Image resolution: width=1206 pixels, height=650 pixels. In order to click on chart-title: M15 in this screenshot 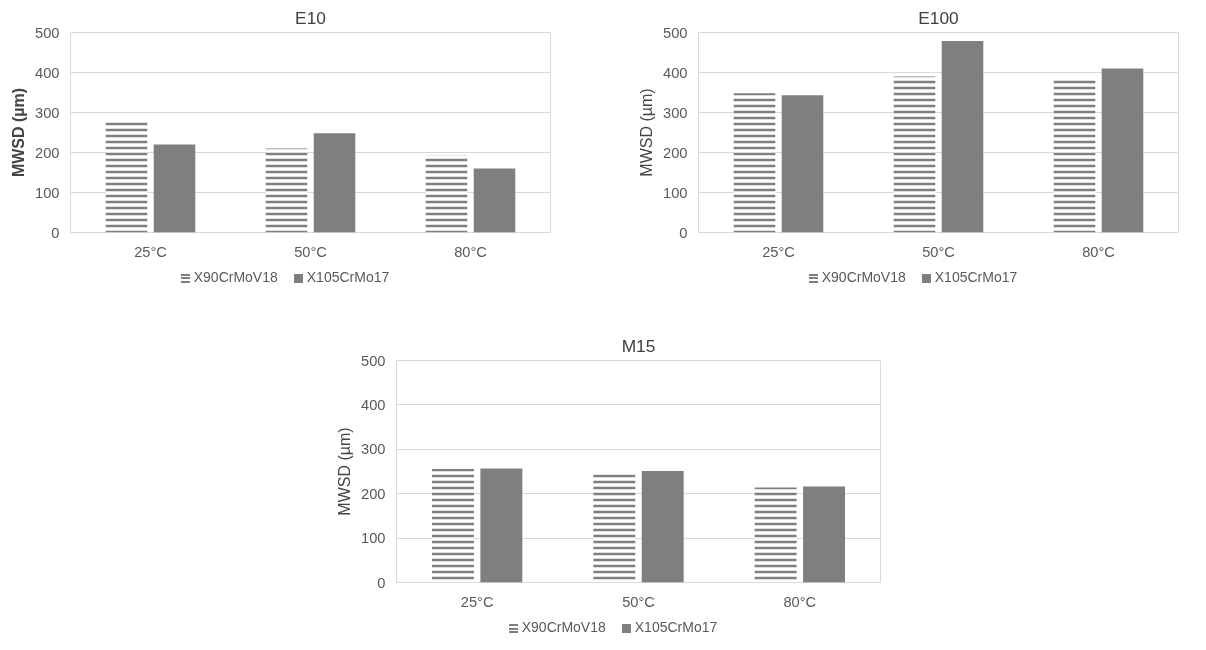, I will do `click(638, 345)`.